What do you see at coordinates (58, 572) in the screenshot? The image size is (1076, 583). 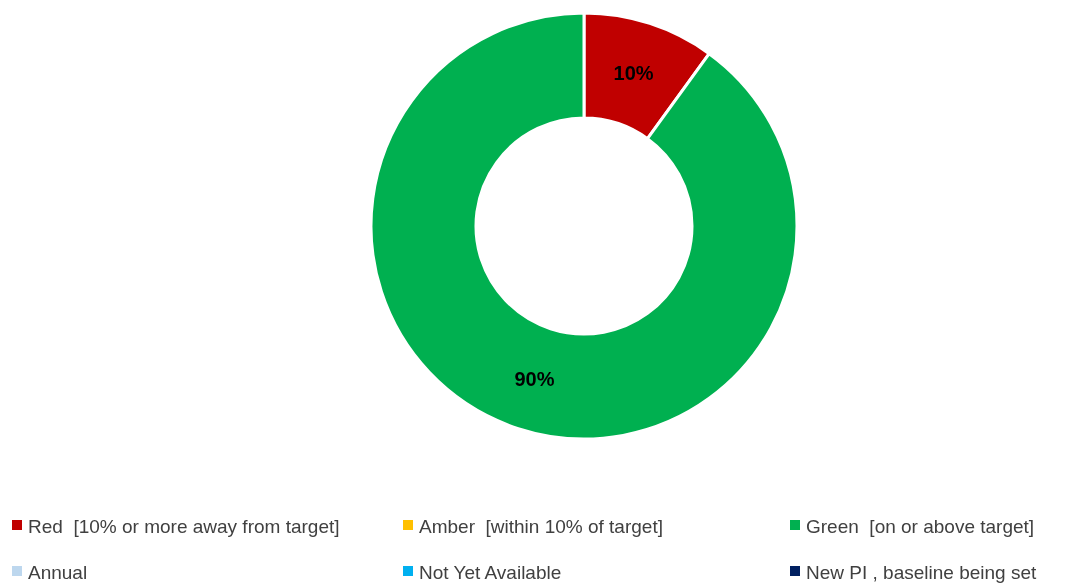 I see `legend-label: Annual` at bounding box center [58, 572].